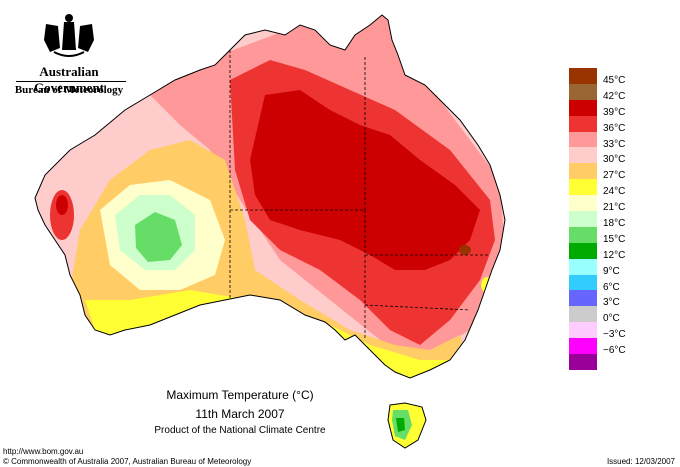  I want to click on legend-label: 18°C, so click(614, 224).